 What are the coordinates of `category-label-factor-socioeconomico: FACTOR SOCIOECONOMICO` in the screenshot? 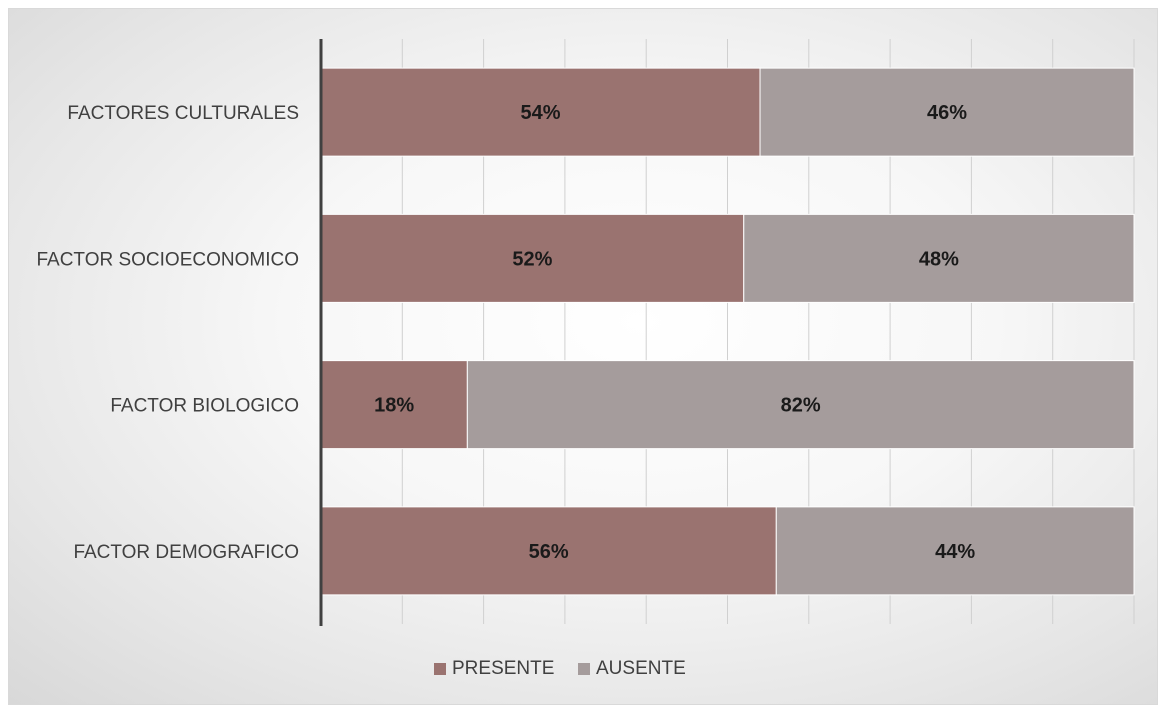 It's located at (167, 259).